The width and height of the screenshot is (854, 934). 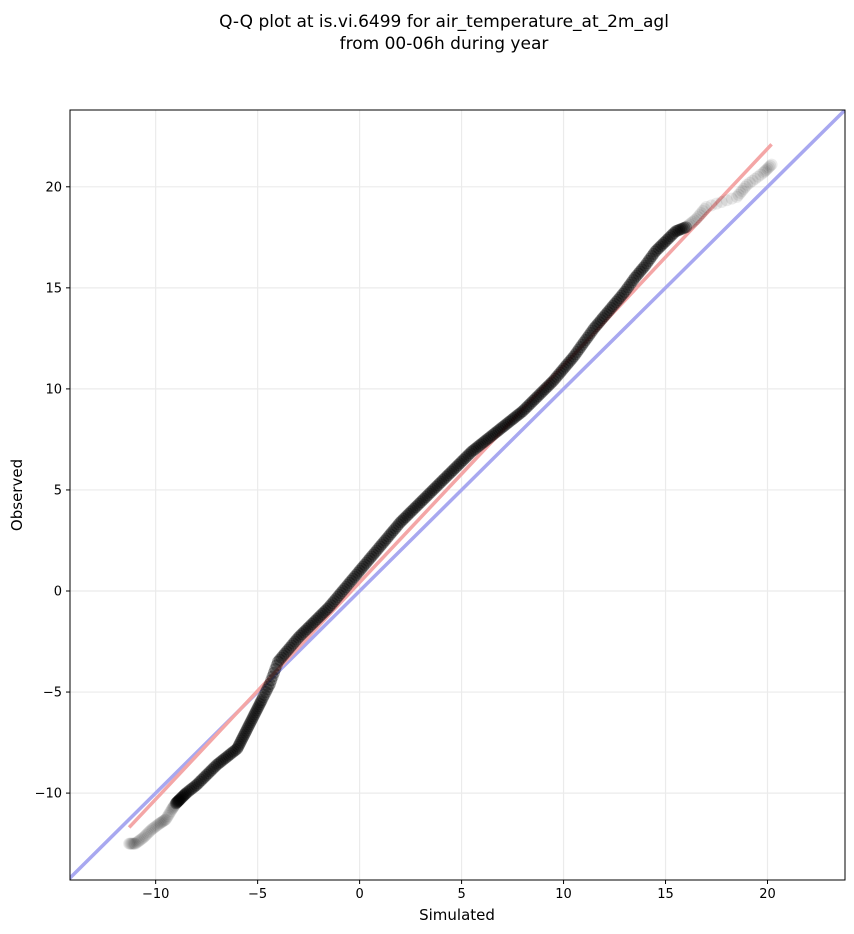 I want to click on x-tick-label: 15, so click(x=665, y=894).